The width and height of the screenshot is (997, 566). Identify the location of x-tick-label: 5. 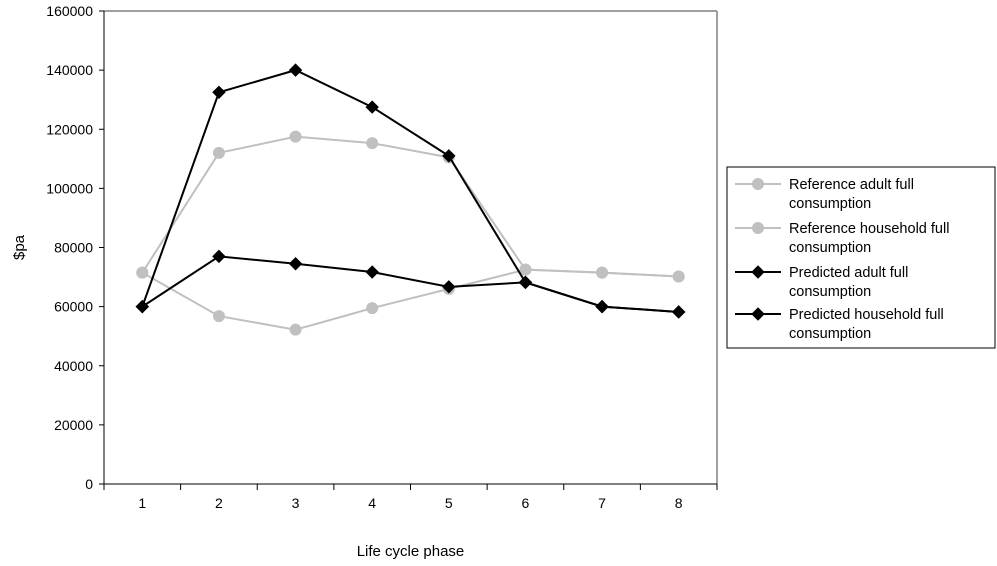
(449, 503).